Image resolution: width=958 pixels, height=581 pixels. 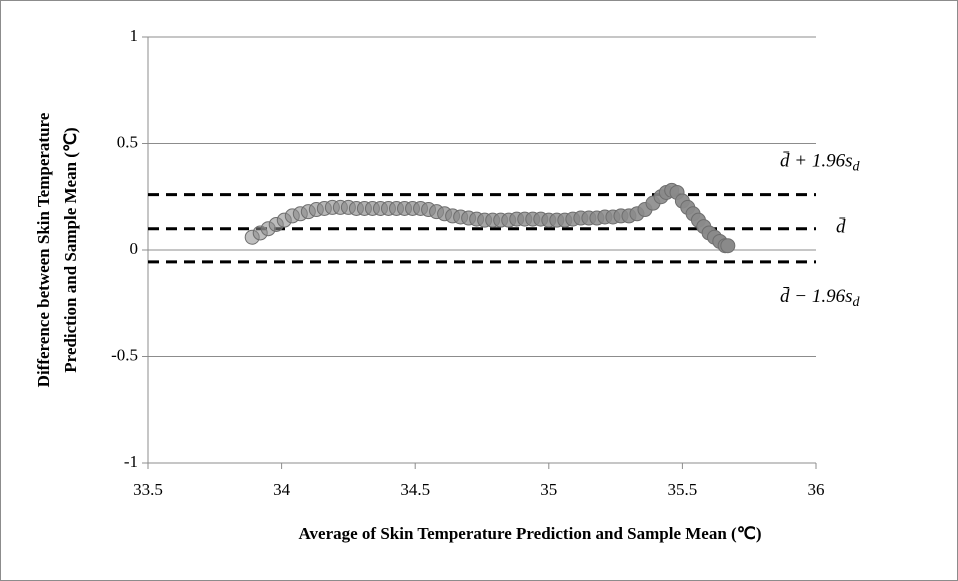 I want to click on y-tick-label: -1, so click(x=131, y=461).